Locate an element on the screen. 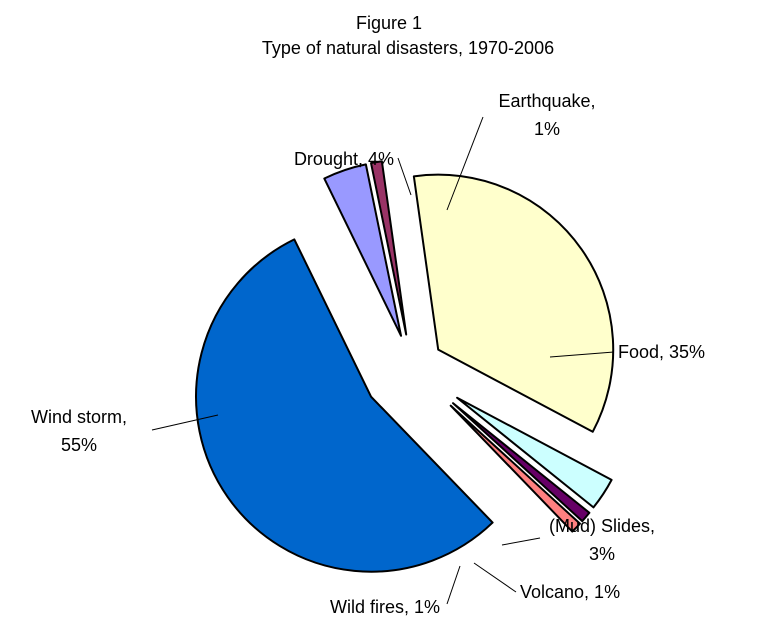 The image size is (779, 626). pie-slice-drought is located at coordinates (363, 250).